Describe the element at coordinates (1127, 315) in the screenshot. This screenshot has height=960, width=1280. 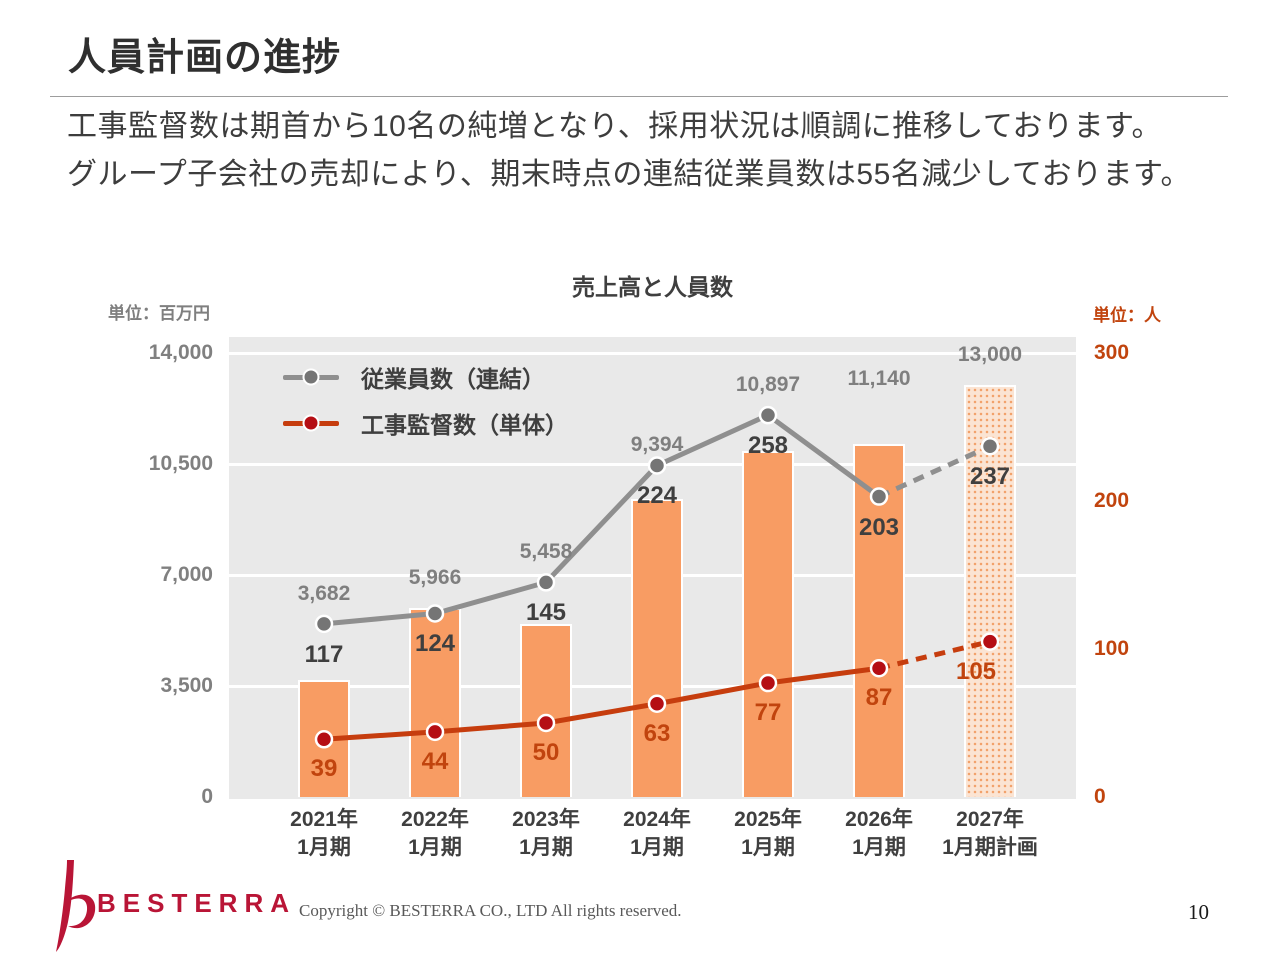
I see `right-axis-unit: 単位：人` at that location.